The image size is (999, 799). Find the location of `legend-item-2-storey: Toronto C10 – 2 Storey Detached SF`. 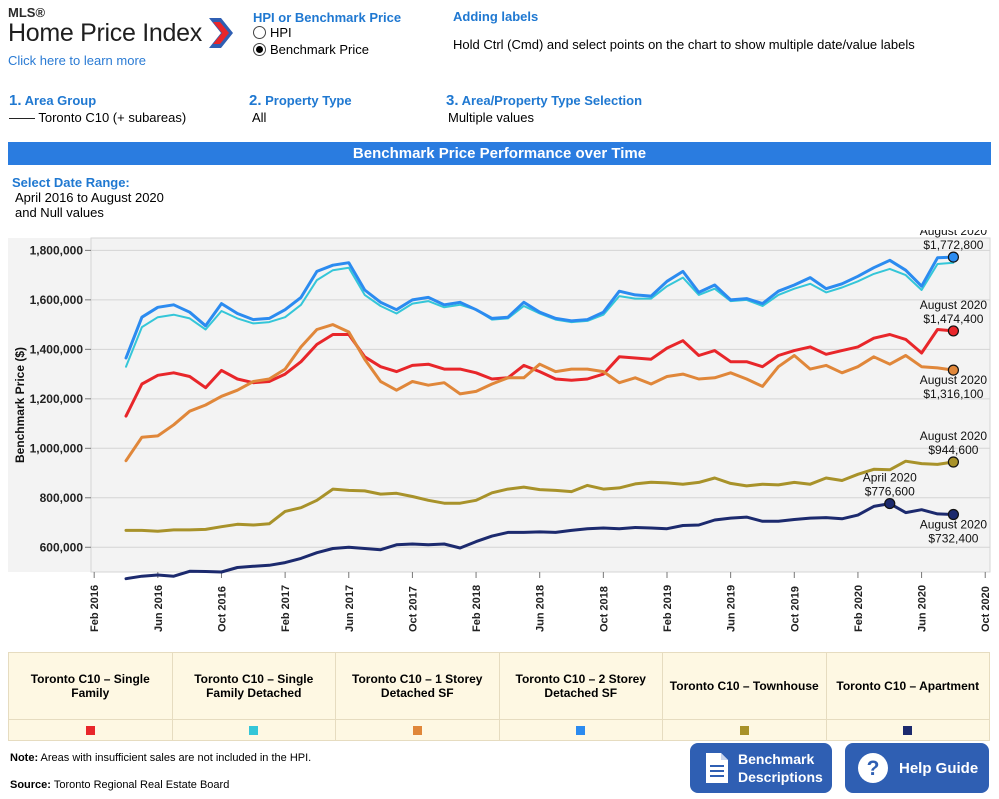

legend-item-2-storey: Toronto C10 – 2 Storey Detached SF is located at coordinates (580, 696).